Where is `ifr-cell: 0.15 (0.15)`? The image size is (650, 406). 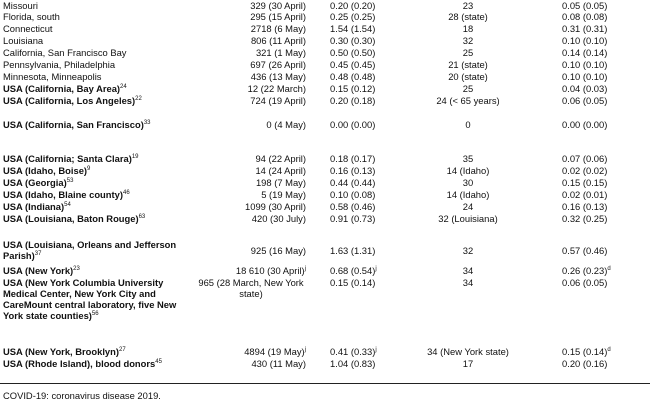
ifr-cell: 0.15 (0.15) is located at coordinates (585, 182).